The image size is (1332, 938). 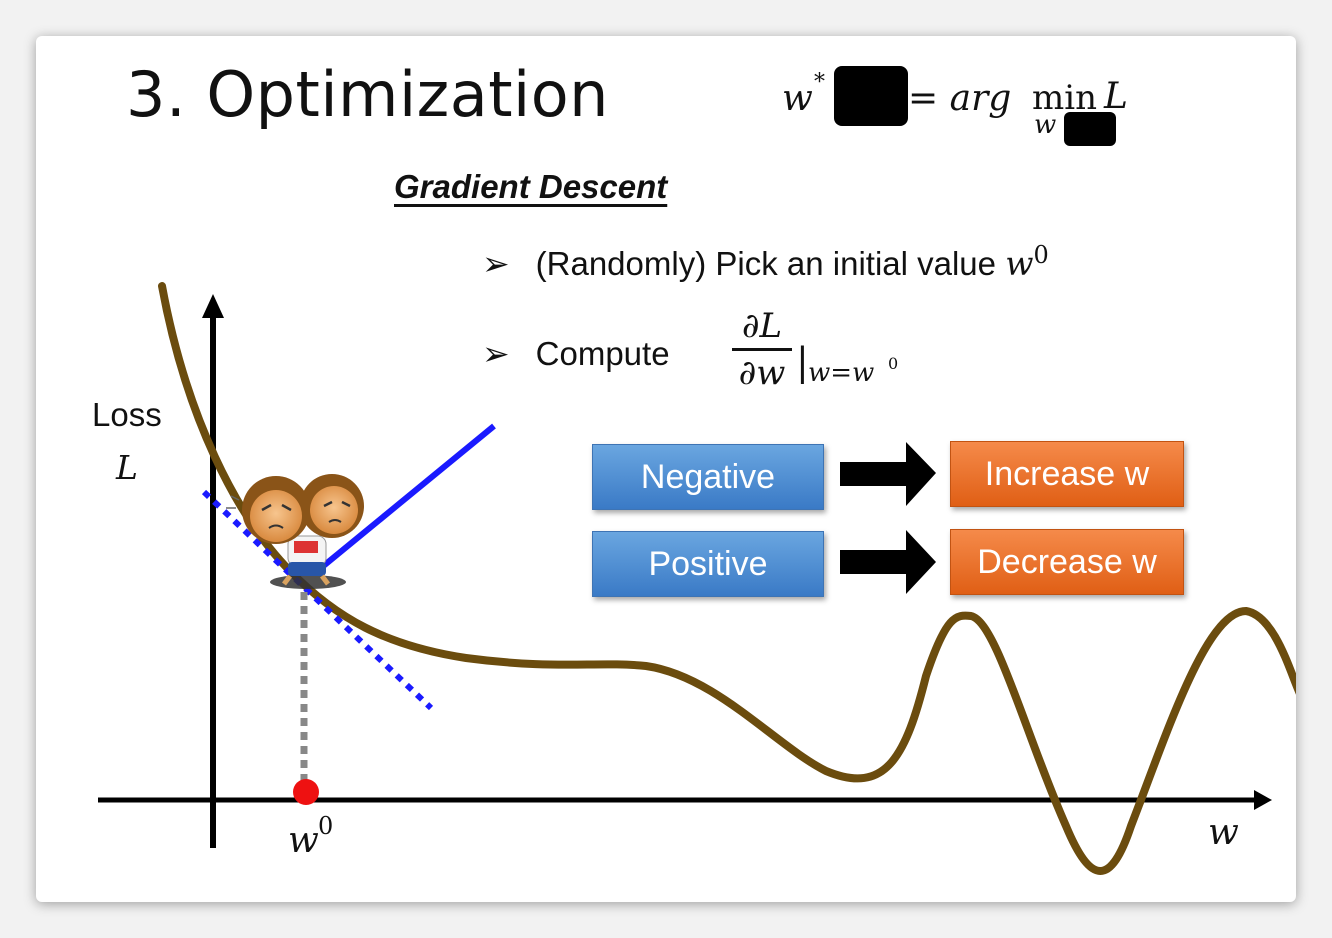 I want to click on formula-eq-arg: = arg, so click(x=960, y=98).